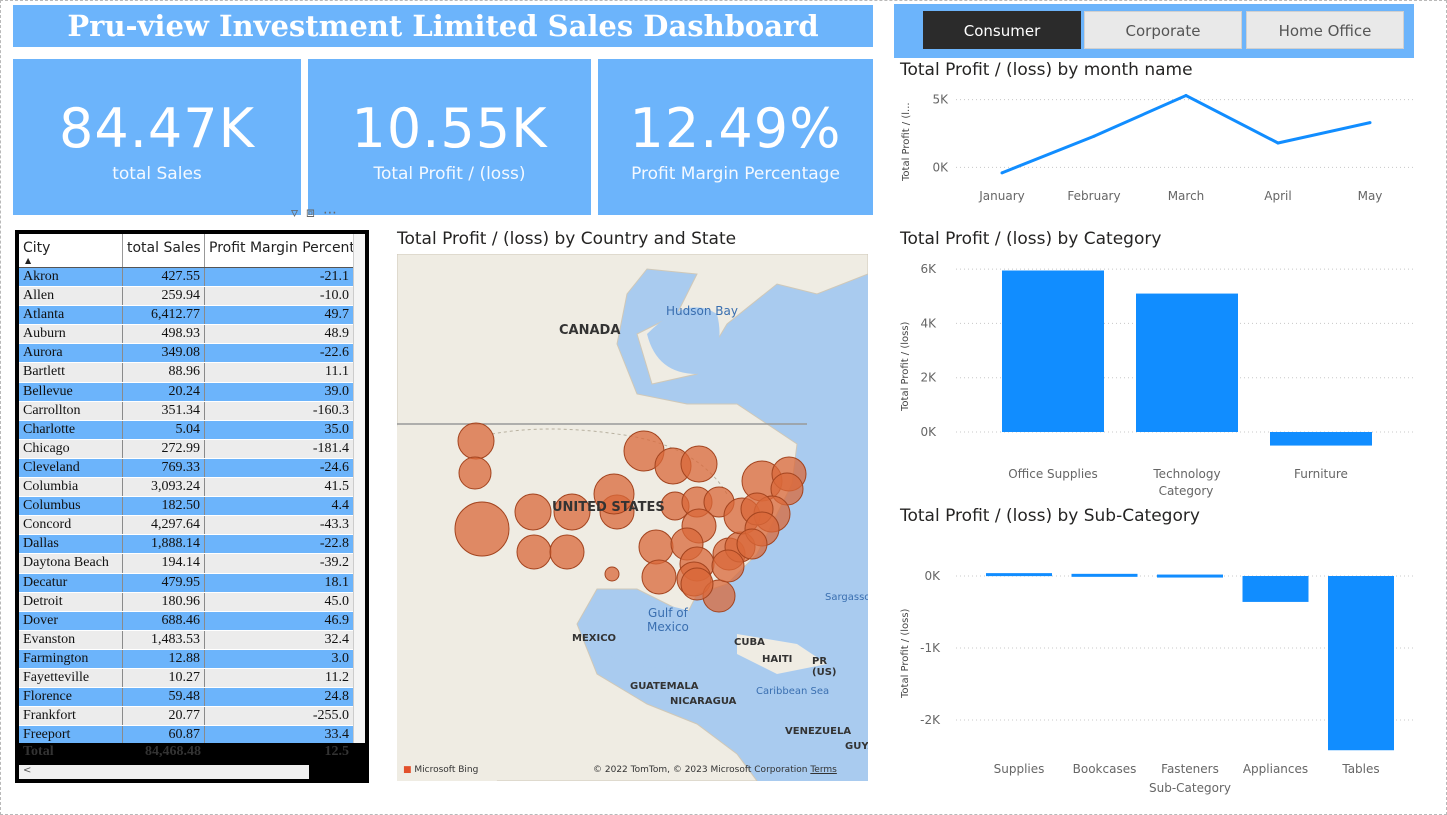 This screenshot has height=815, width=1447. I want to click on table-row: Farmington 12.88 3.0, so click(192, 659).